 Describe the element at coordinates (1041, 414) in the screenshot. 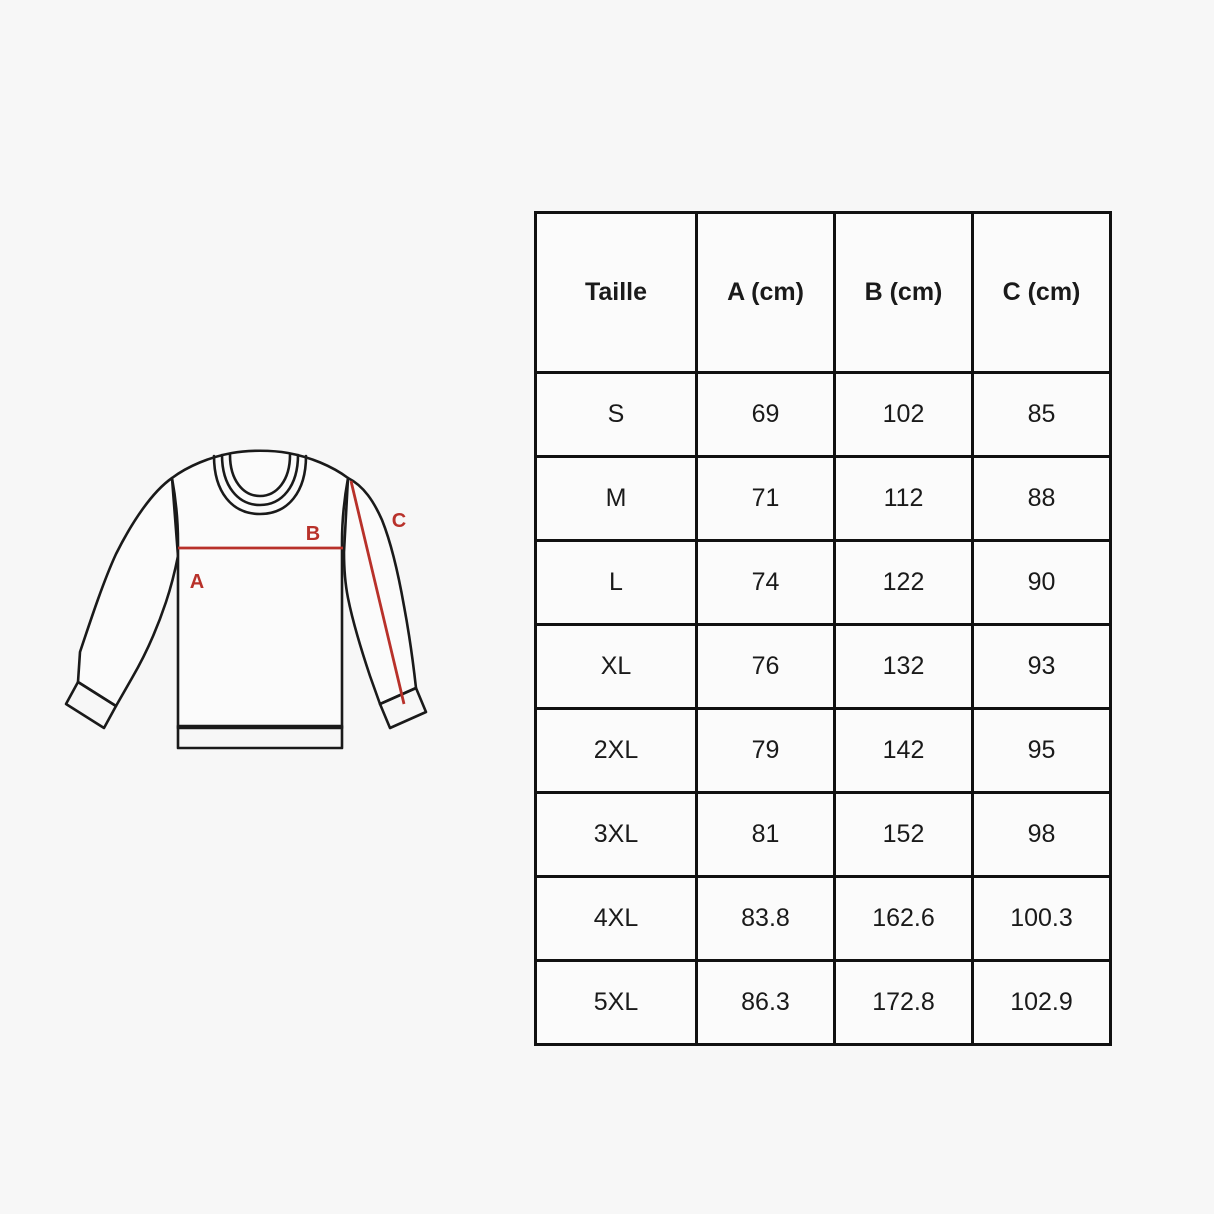

I see `cell-c: 85` at that location.